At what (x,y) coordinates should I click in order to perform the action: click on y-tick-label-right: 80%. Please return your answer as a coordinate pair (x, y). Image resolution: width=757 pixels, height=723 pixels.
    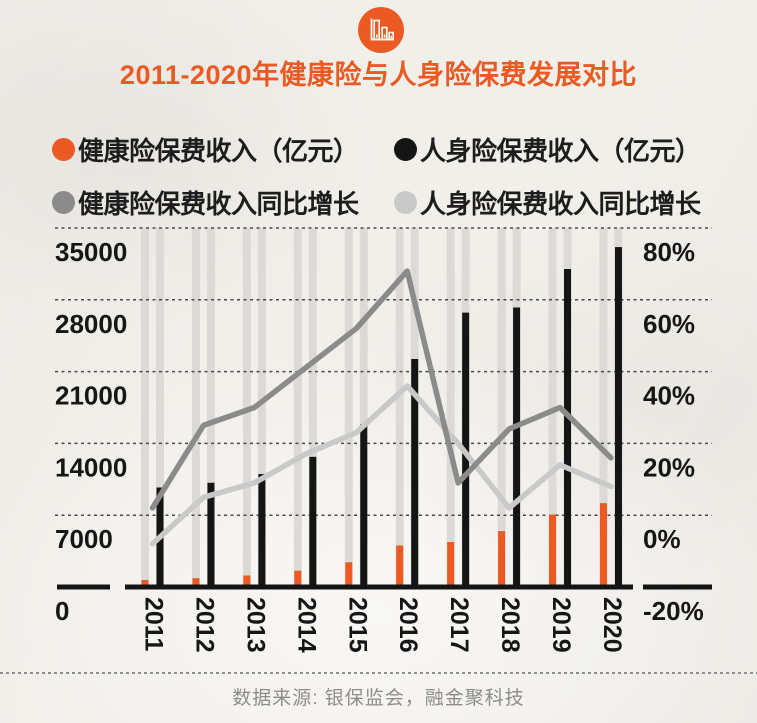
    Looking at the image, I should click on (669, 252).